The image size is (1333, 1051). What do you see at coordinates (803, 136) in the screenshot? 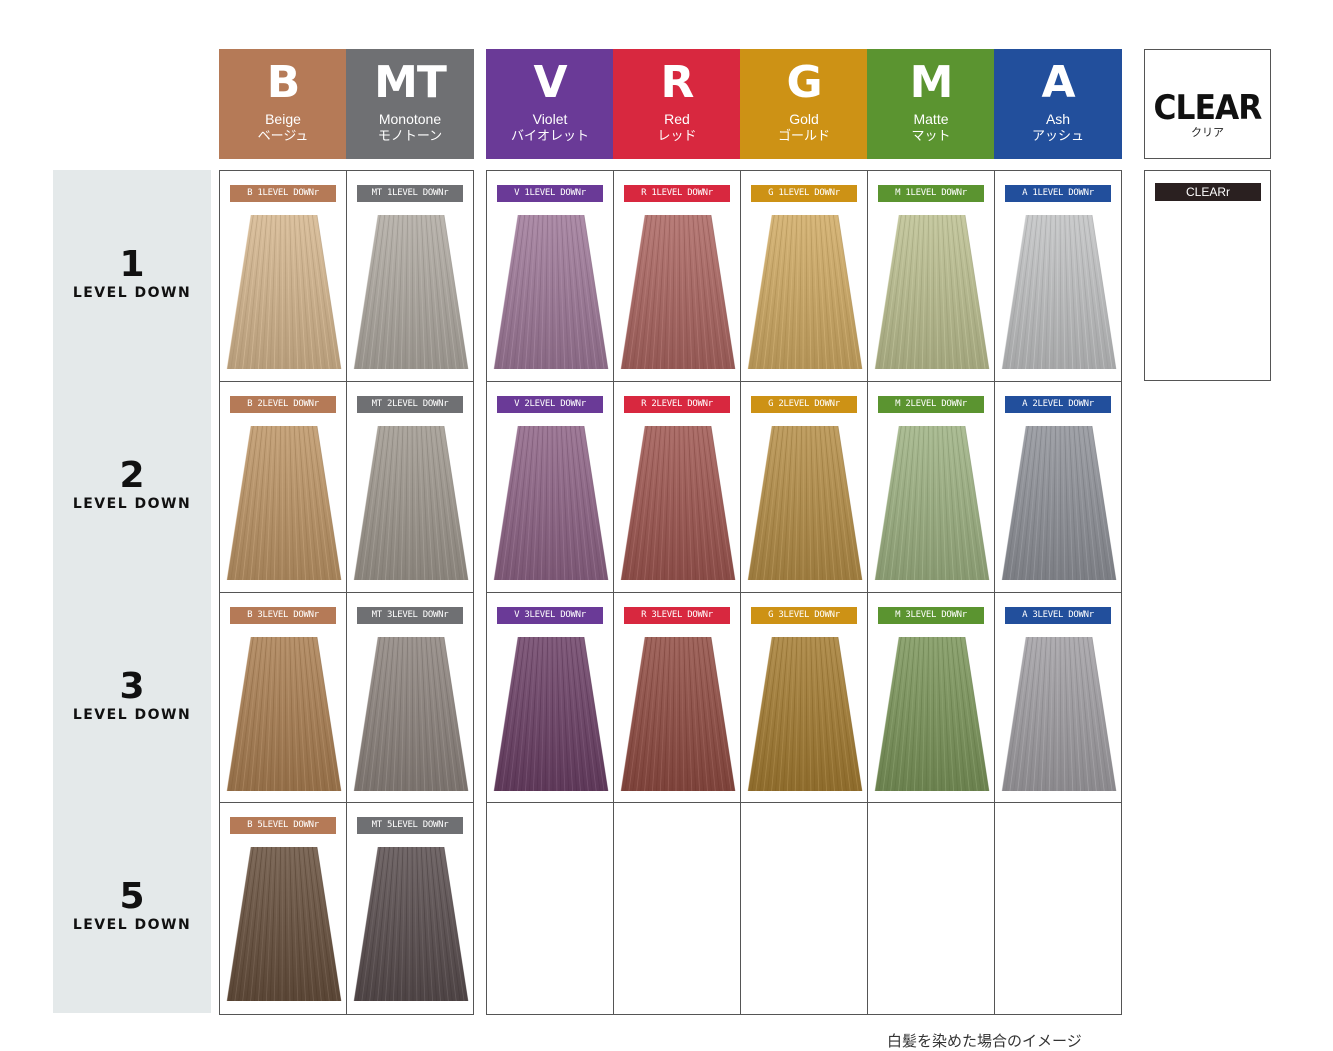
I see `header-japanese-name: ゴールド` at bounding box center [803, 136].